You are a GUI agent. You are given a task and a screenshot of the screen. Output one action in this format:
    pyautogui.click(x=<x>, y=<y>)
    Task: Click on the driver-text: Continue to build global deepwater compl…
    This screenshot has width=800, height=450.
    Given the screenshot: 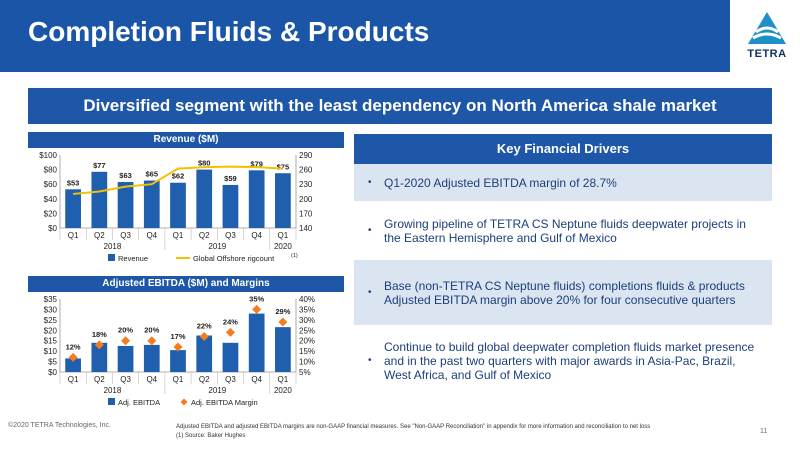 What is the action you would take?
    pyautogui.click(x=569, y=360)
    